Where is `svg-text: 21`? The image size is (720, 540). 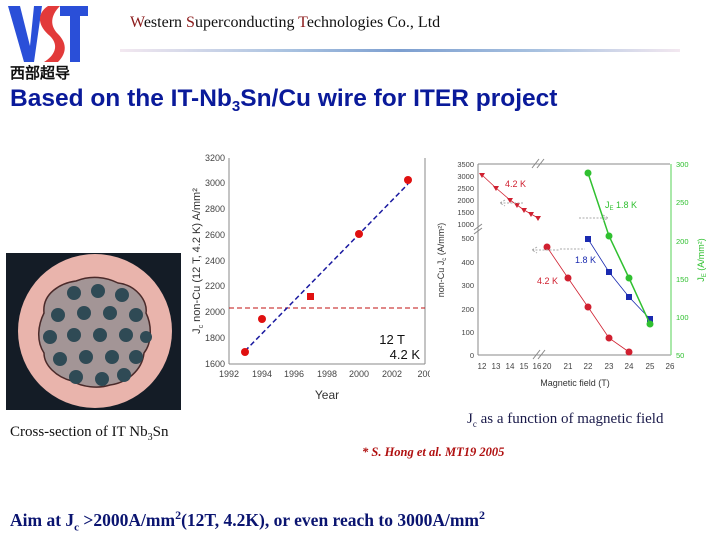
svg-text: 21 is located at coordinates (568, 366).